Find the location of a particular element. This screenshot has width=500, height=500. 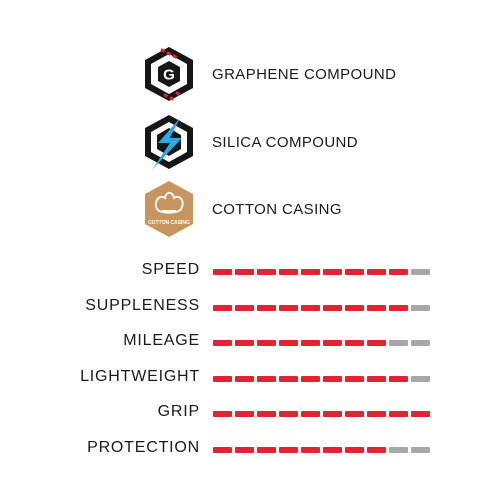

rating-label: SPEED is located at coordinates (170, 269).